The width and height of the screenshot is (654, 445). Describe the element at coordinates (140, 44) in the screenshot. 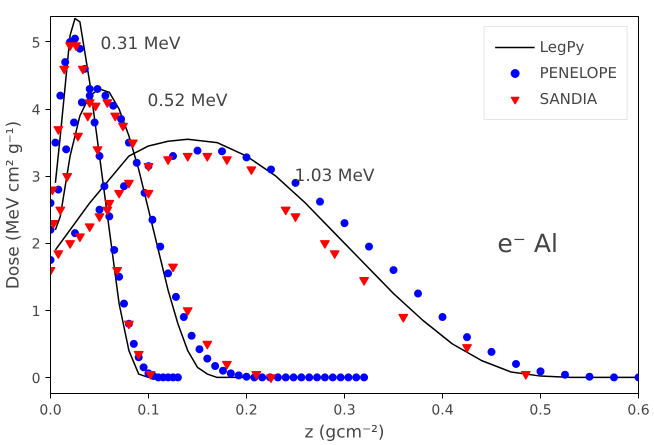

I see `annotation: 0.31 MeV` at that location.